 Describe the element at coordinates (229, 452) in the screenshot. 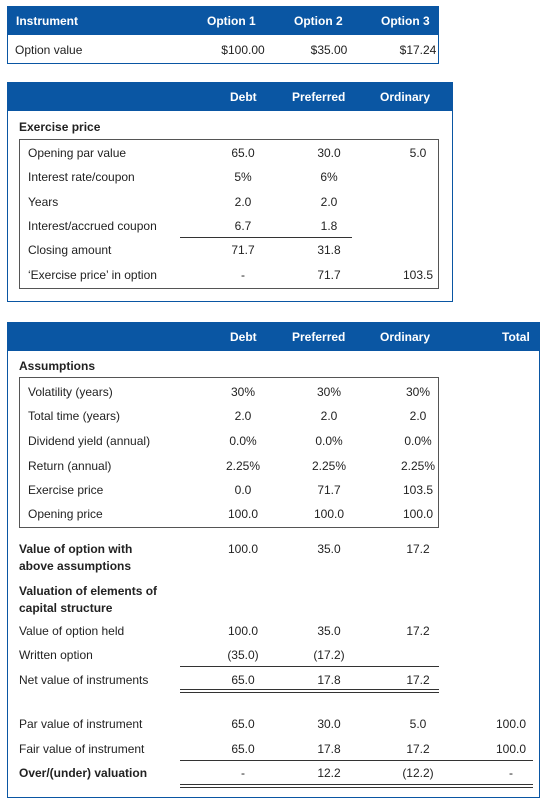

I see `assumptions-inner-box` at that location.